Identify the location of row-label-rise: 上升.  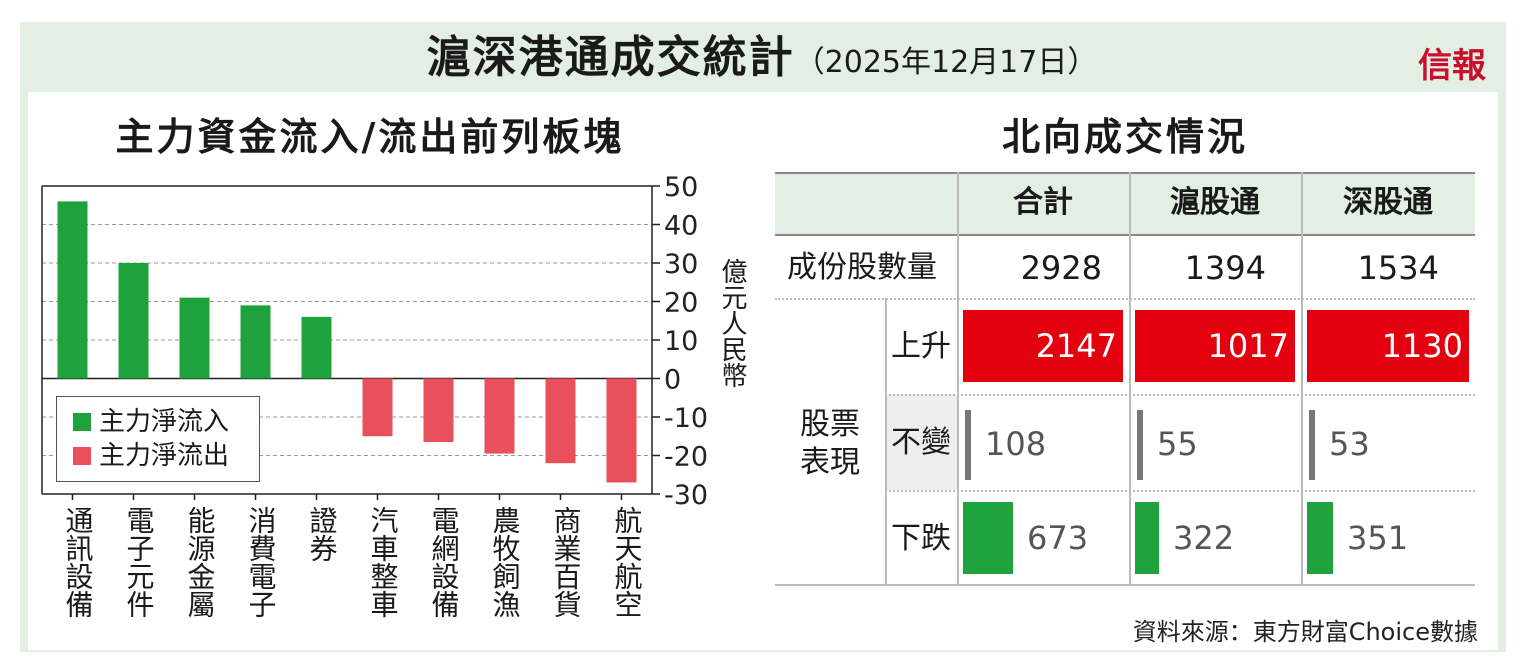
(921, 346).